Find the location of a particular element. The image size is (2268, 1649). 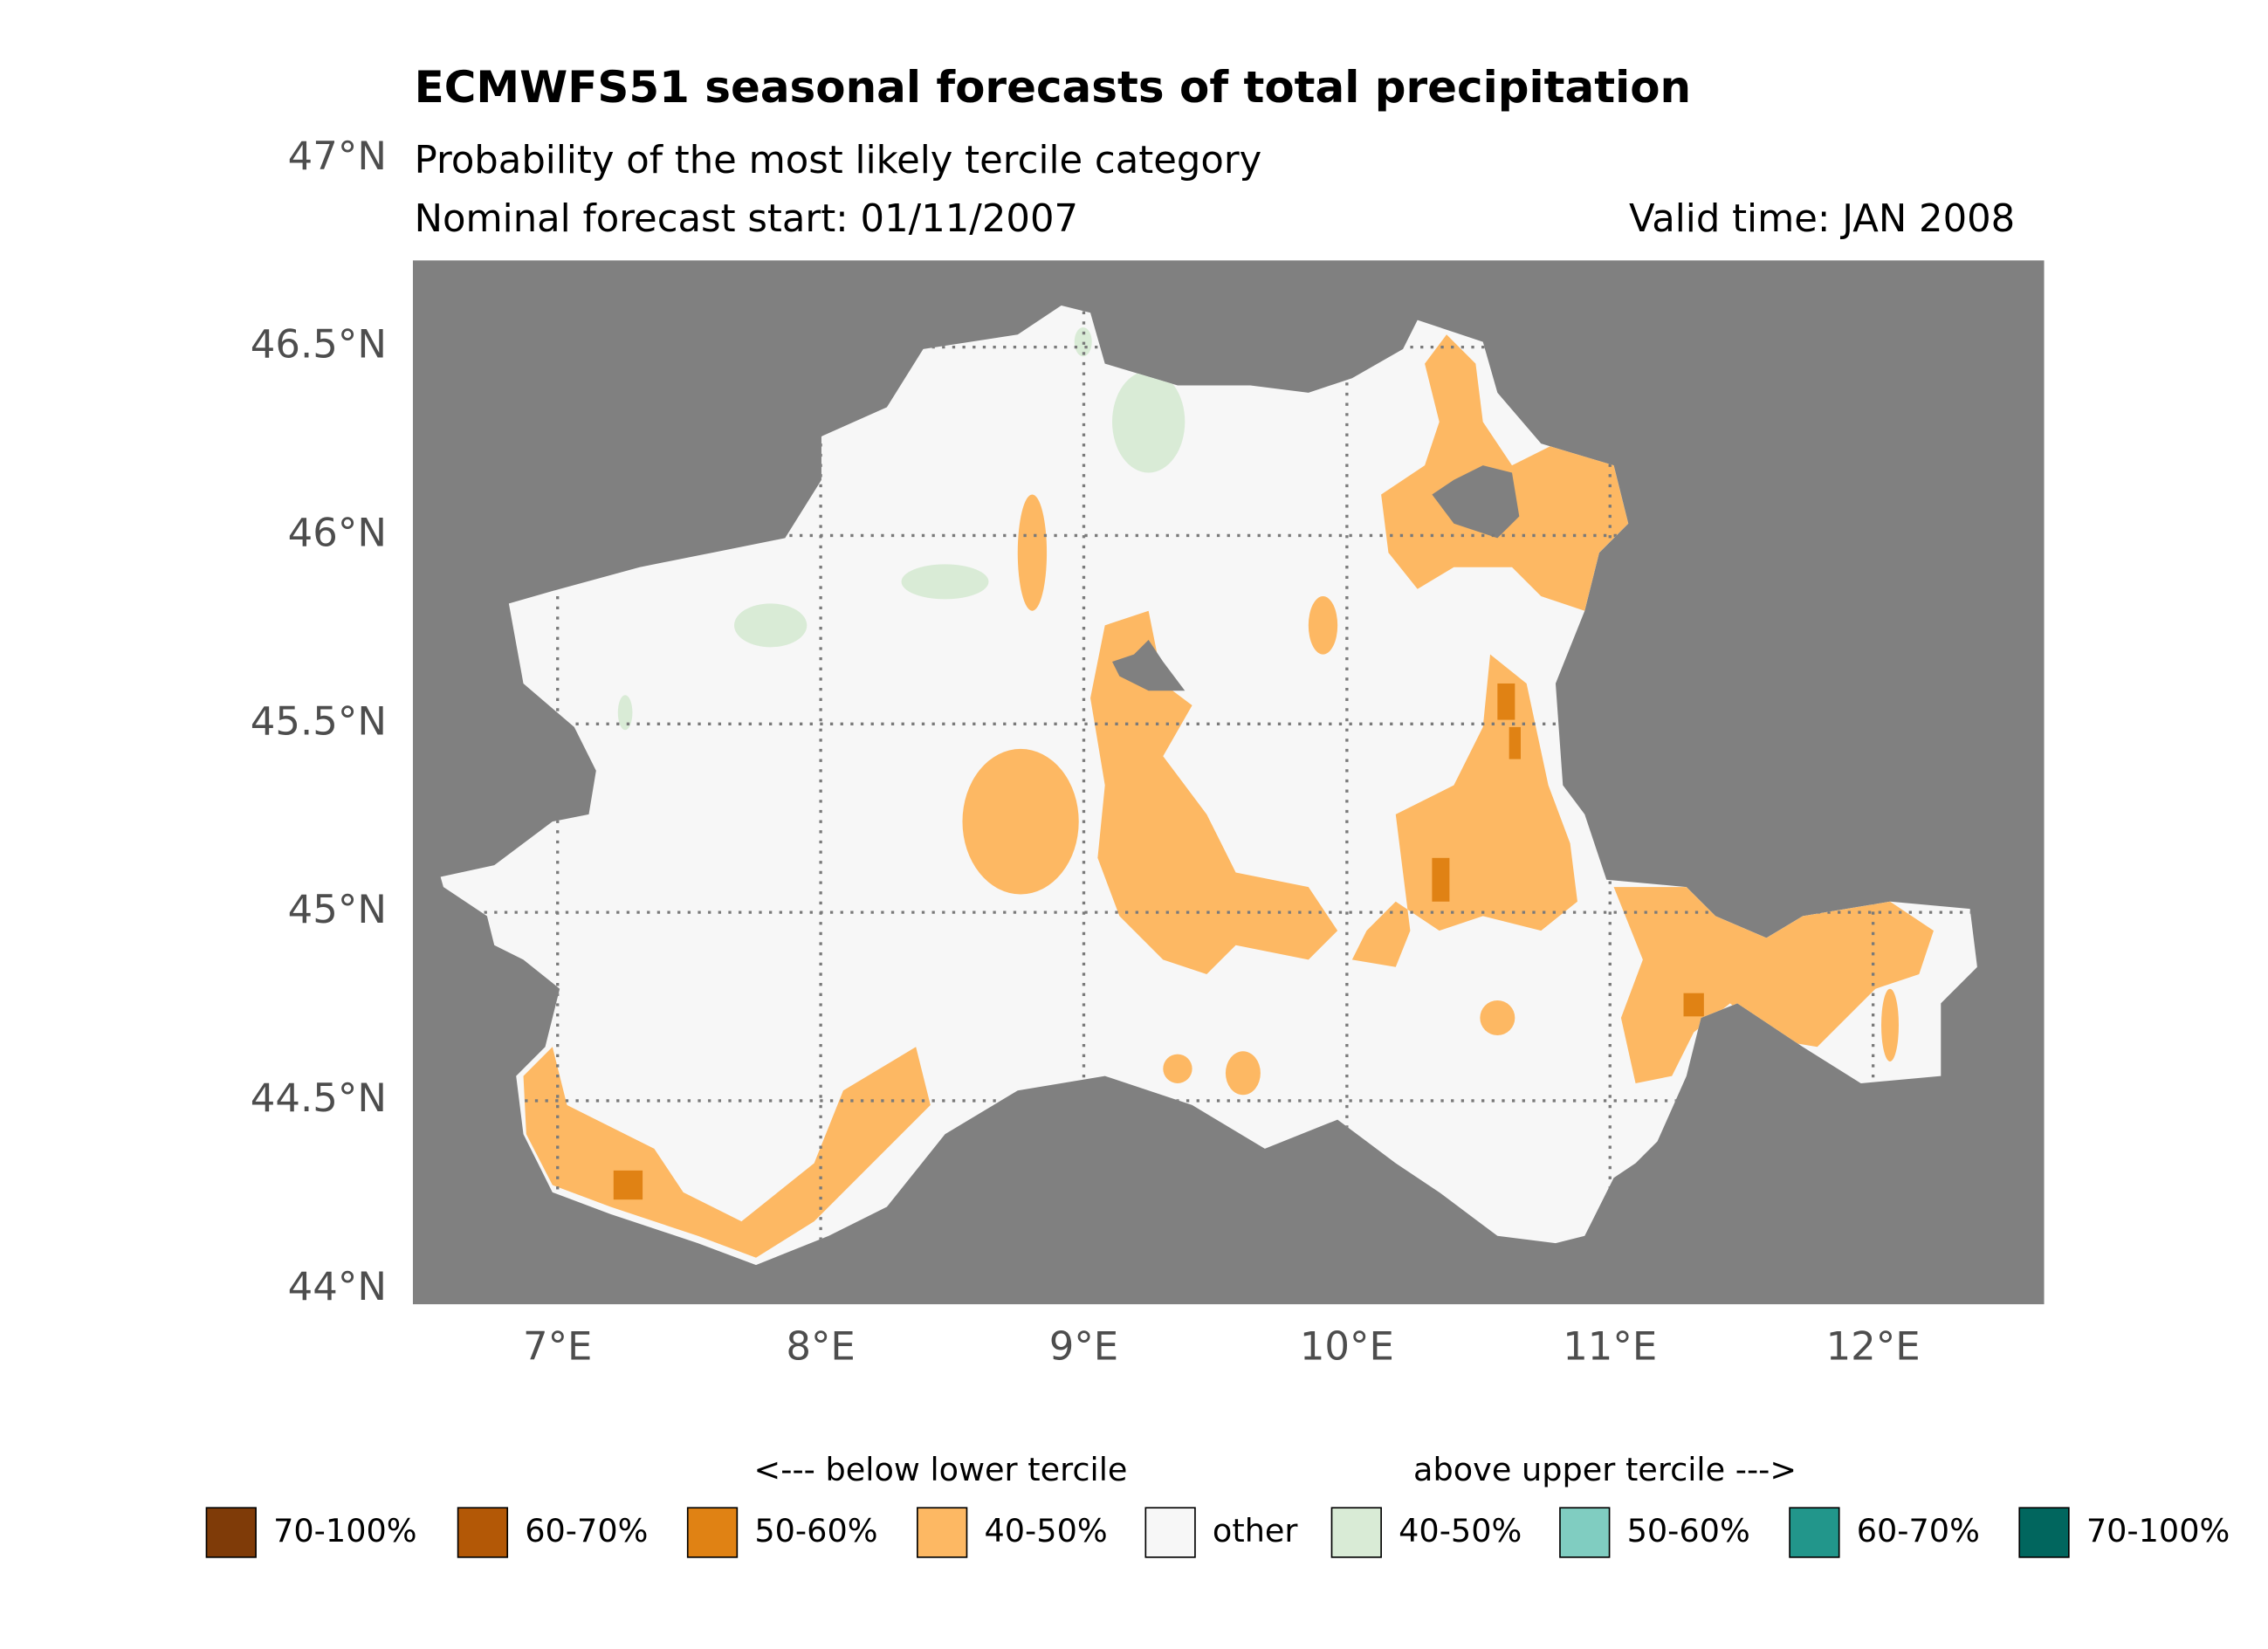

y-tick-label: 47°N is located at coordinates (338, 156).